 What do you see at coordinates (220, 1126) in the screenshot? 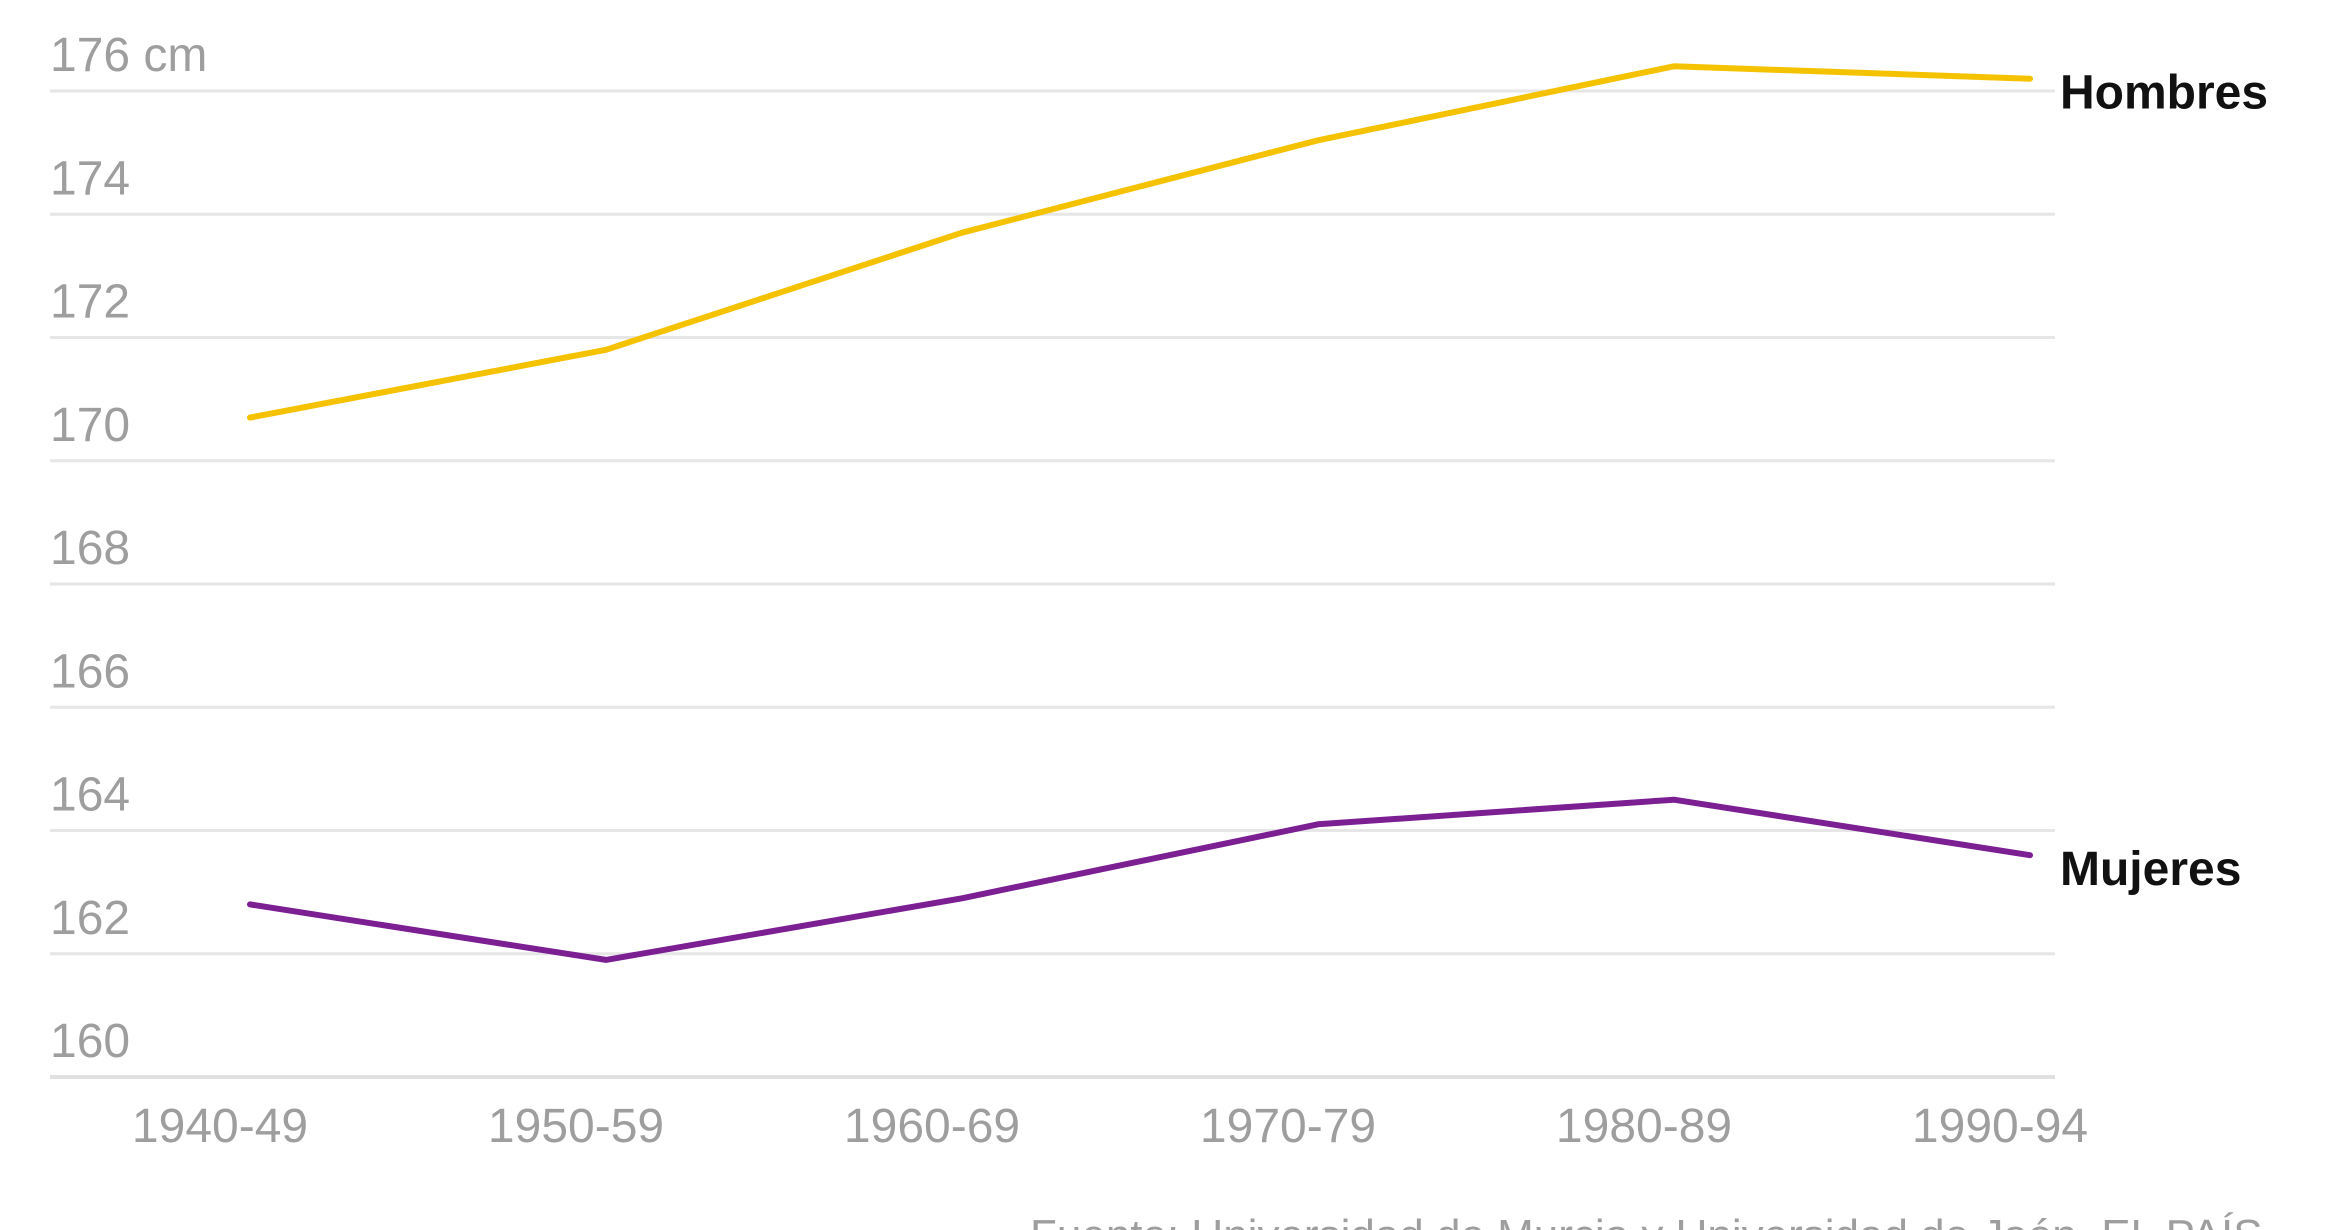
I see `x-tick-label-1940-49: 1940-49` at bounding box center [220, 1126].